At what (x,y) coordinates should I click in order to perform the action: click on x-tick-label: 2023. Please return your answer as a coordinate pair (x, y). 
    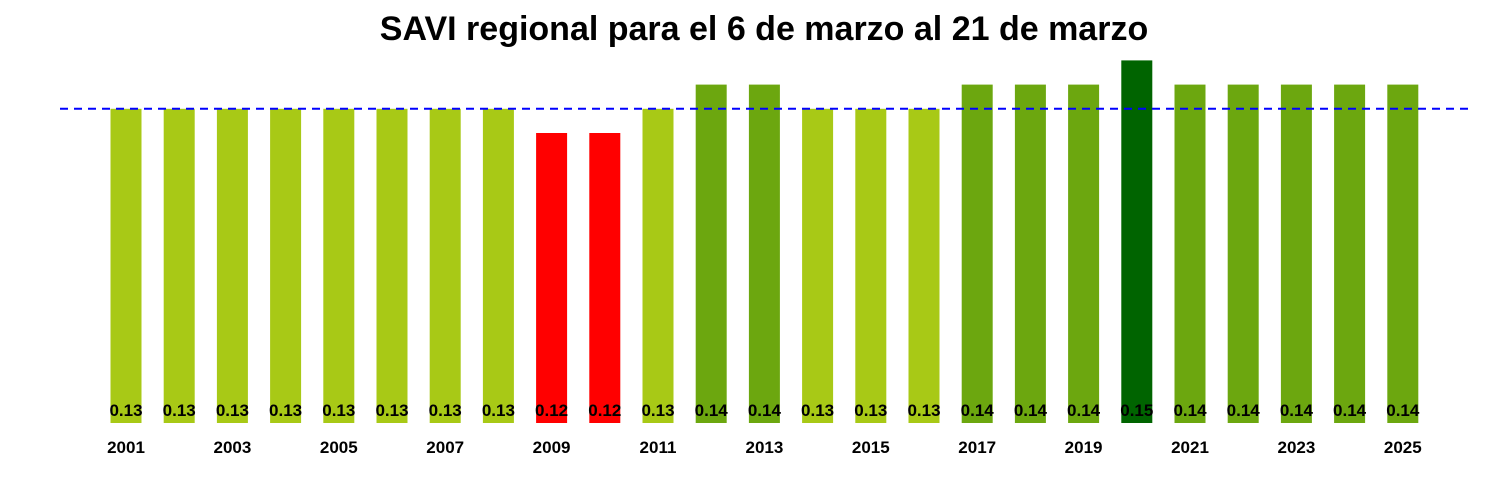
    Looking at the image, I should click on (1296, 447).